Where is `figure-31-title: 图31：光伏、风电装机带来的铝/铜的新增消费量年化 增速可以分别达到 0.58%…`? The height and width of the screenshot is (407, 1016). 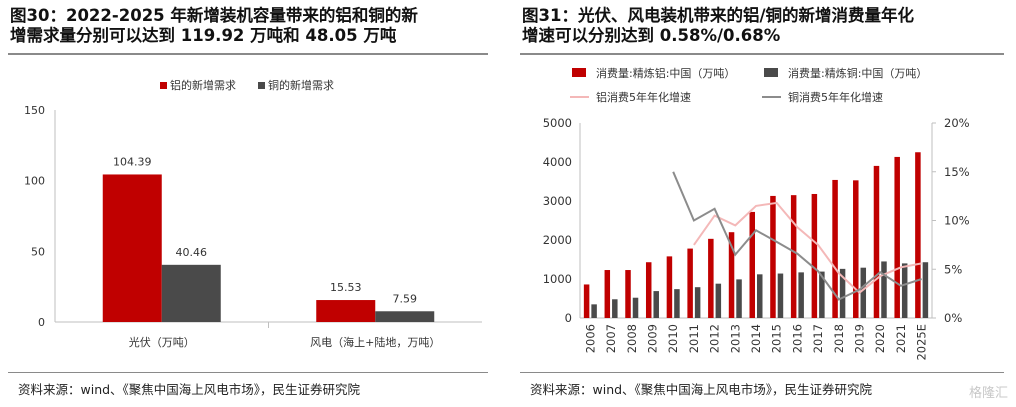
figure-31-title: 图31：光伏、风电装机带来的铝/铜的新增消费量年化 增速可以分别达到 0.58%… is located at coordinates (718, 26).